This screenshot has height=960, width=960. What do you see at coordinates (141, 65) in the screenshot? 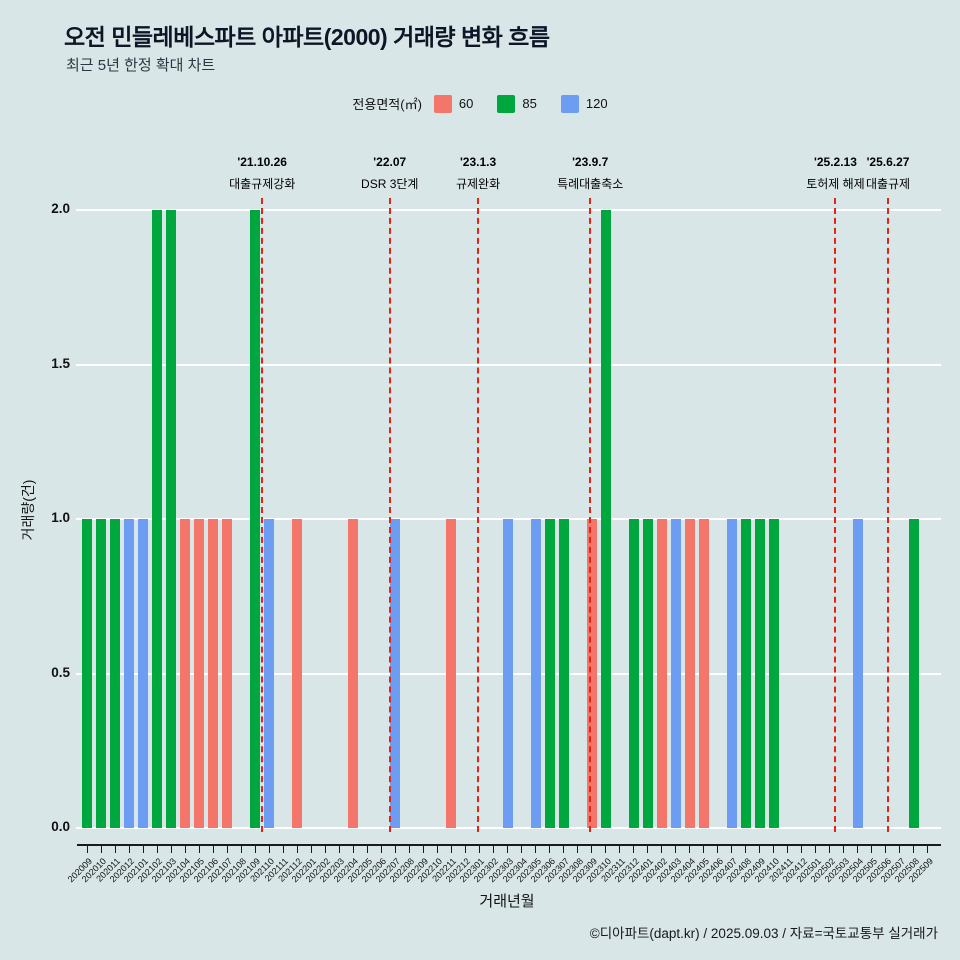
I see `chart-subtitle: 최근 5년 한정 확대 차트` at bounding box center [141, 65].